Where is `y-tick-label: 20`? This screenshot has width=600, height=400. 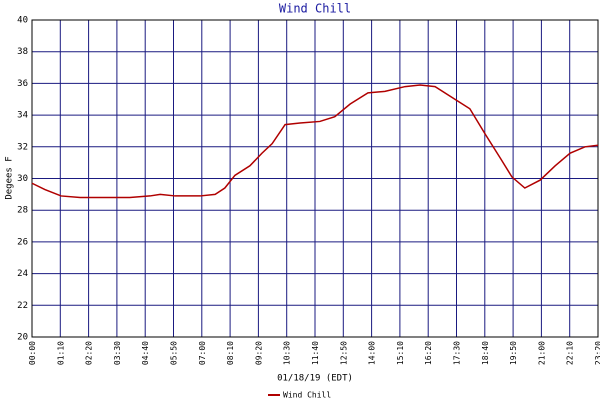 y-tick-label: 20 is located at coordinates (22, 338).